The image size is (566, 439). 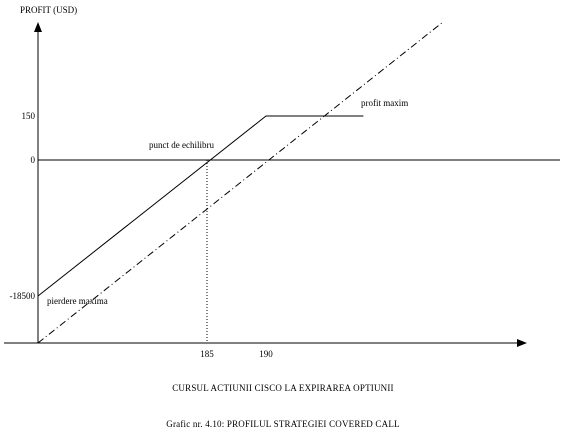 I want to click on x-tick-label: 185, so click(x=207, y=354).